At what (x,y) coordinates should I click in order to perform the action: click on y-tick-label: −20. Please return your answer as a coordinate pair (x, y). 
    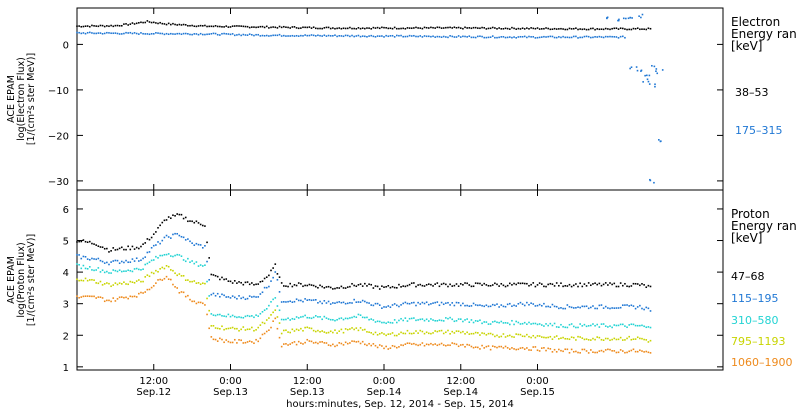
    Looking at the image, I should click on (58, 136).